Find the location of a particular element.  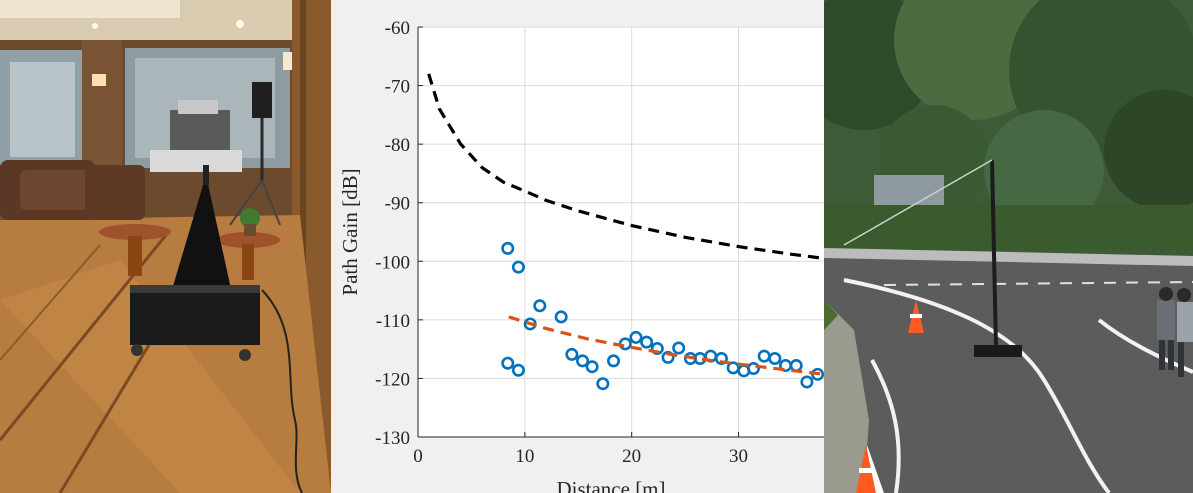

y-tick-label: -70 is located at coordinates (397, 87).